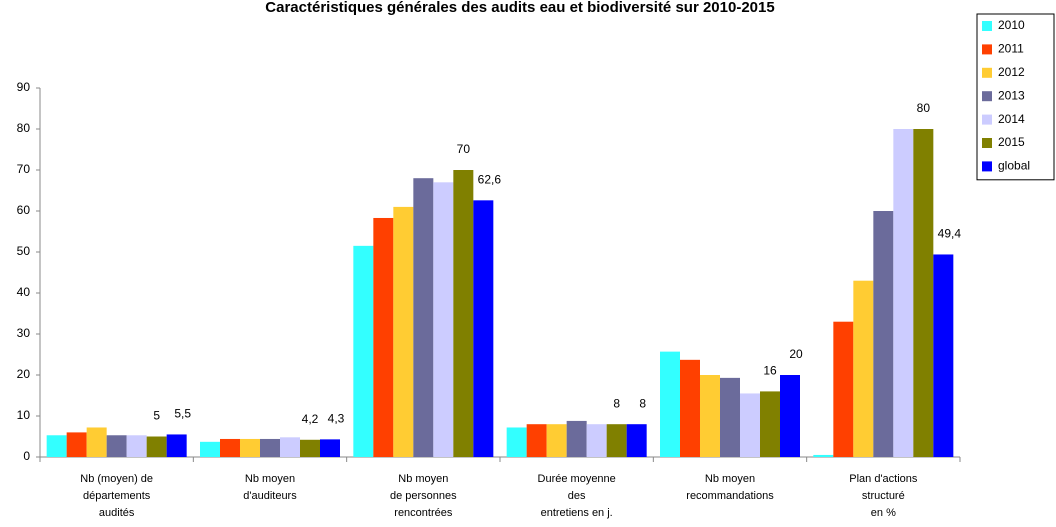  Describe the element at coordinates (464, 149) in the screenshot. I see `data-label: 70` at that location.